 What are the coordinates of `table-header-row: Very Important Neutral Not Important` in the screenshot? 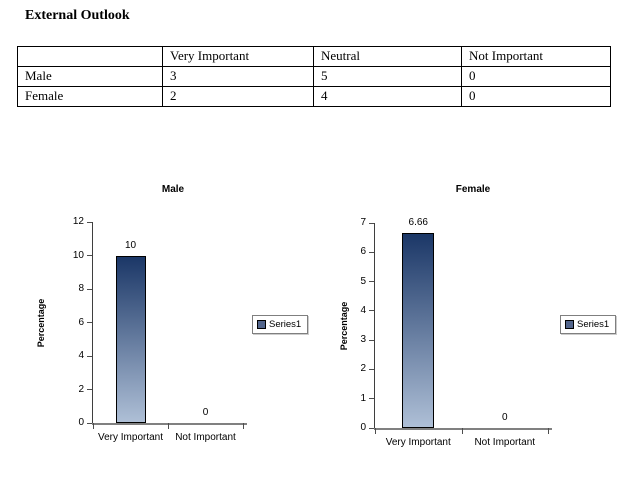 It's located at (314, 56).